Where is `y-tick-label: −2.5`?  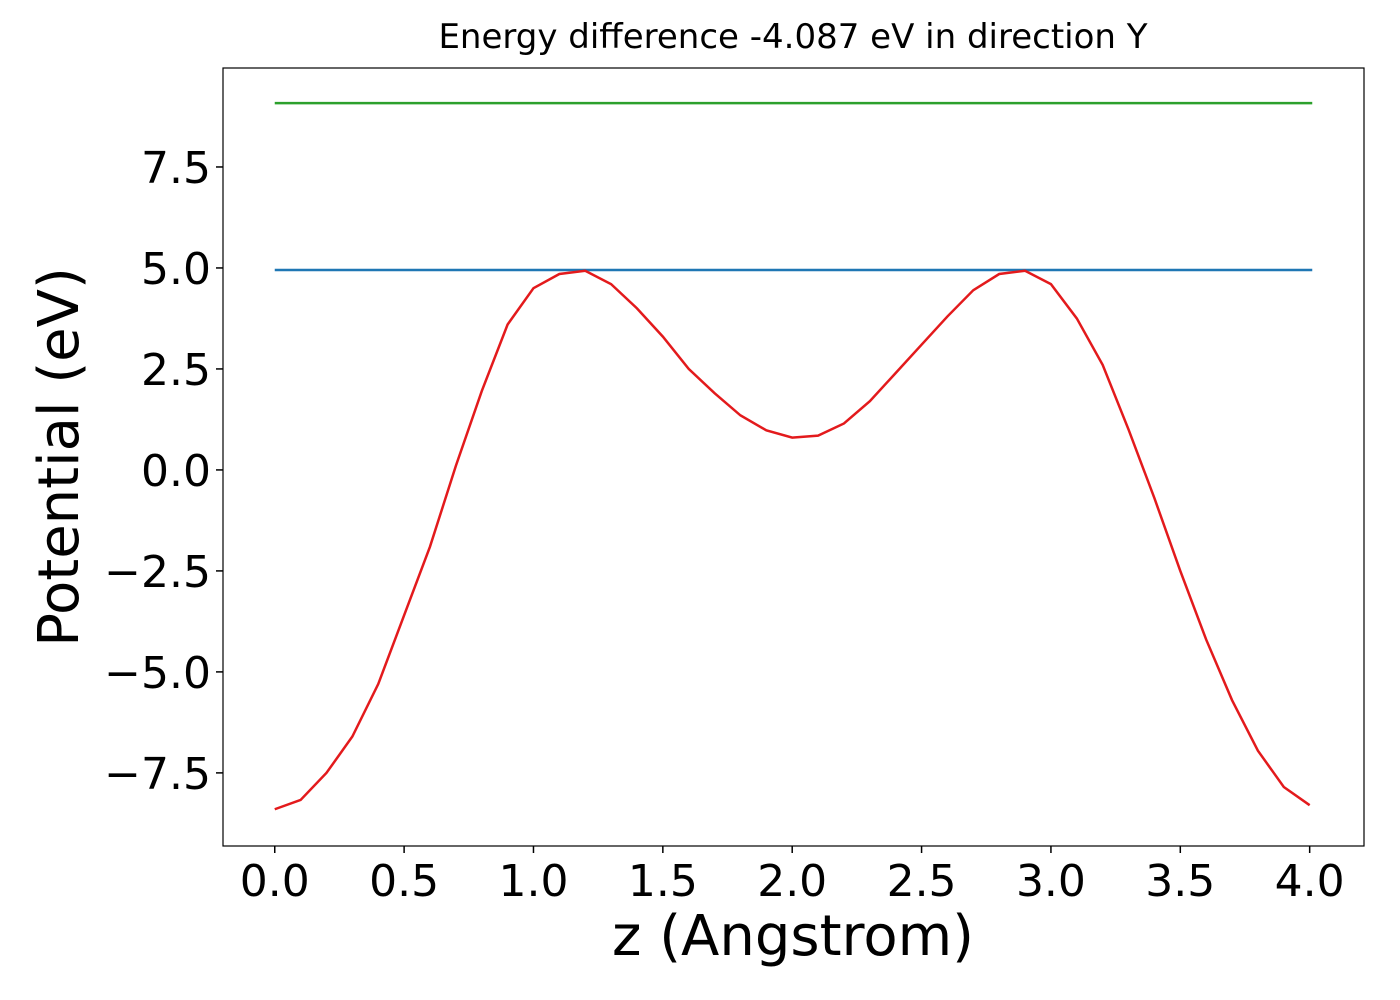 y-tick-label: −2.5 is located at coordinates (157, 572).